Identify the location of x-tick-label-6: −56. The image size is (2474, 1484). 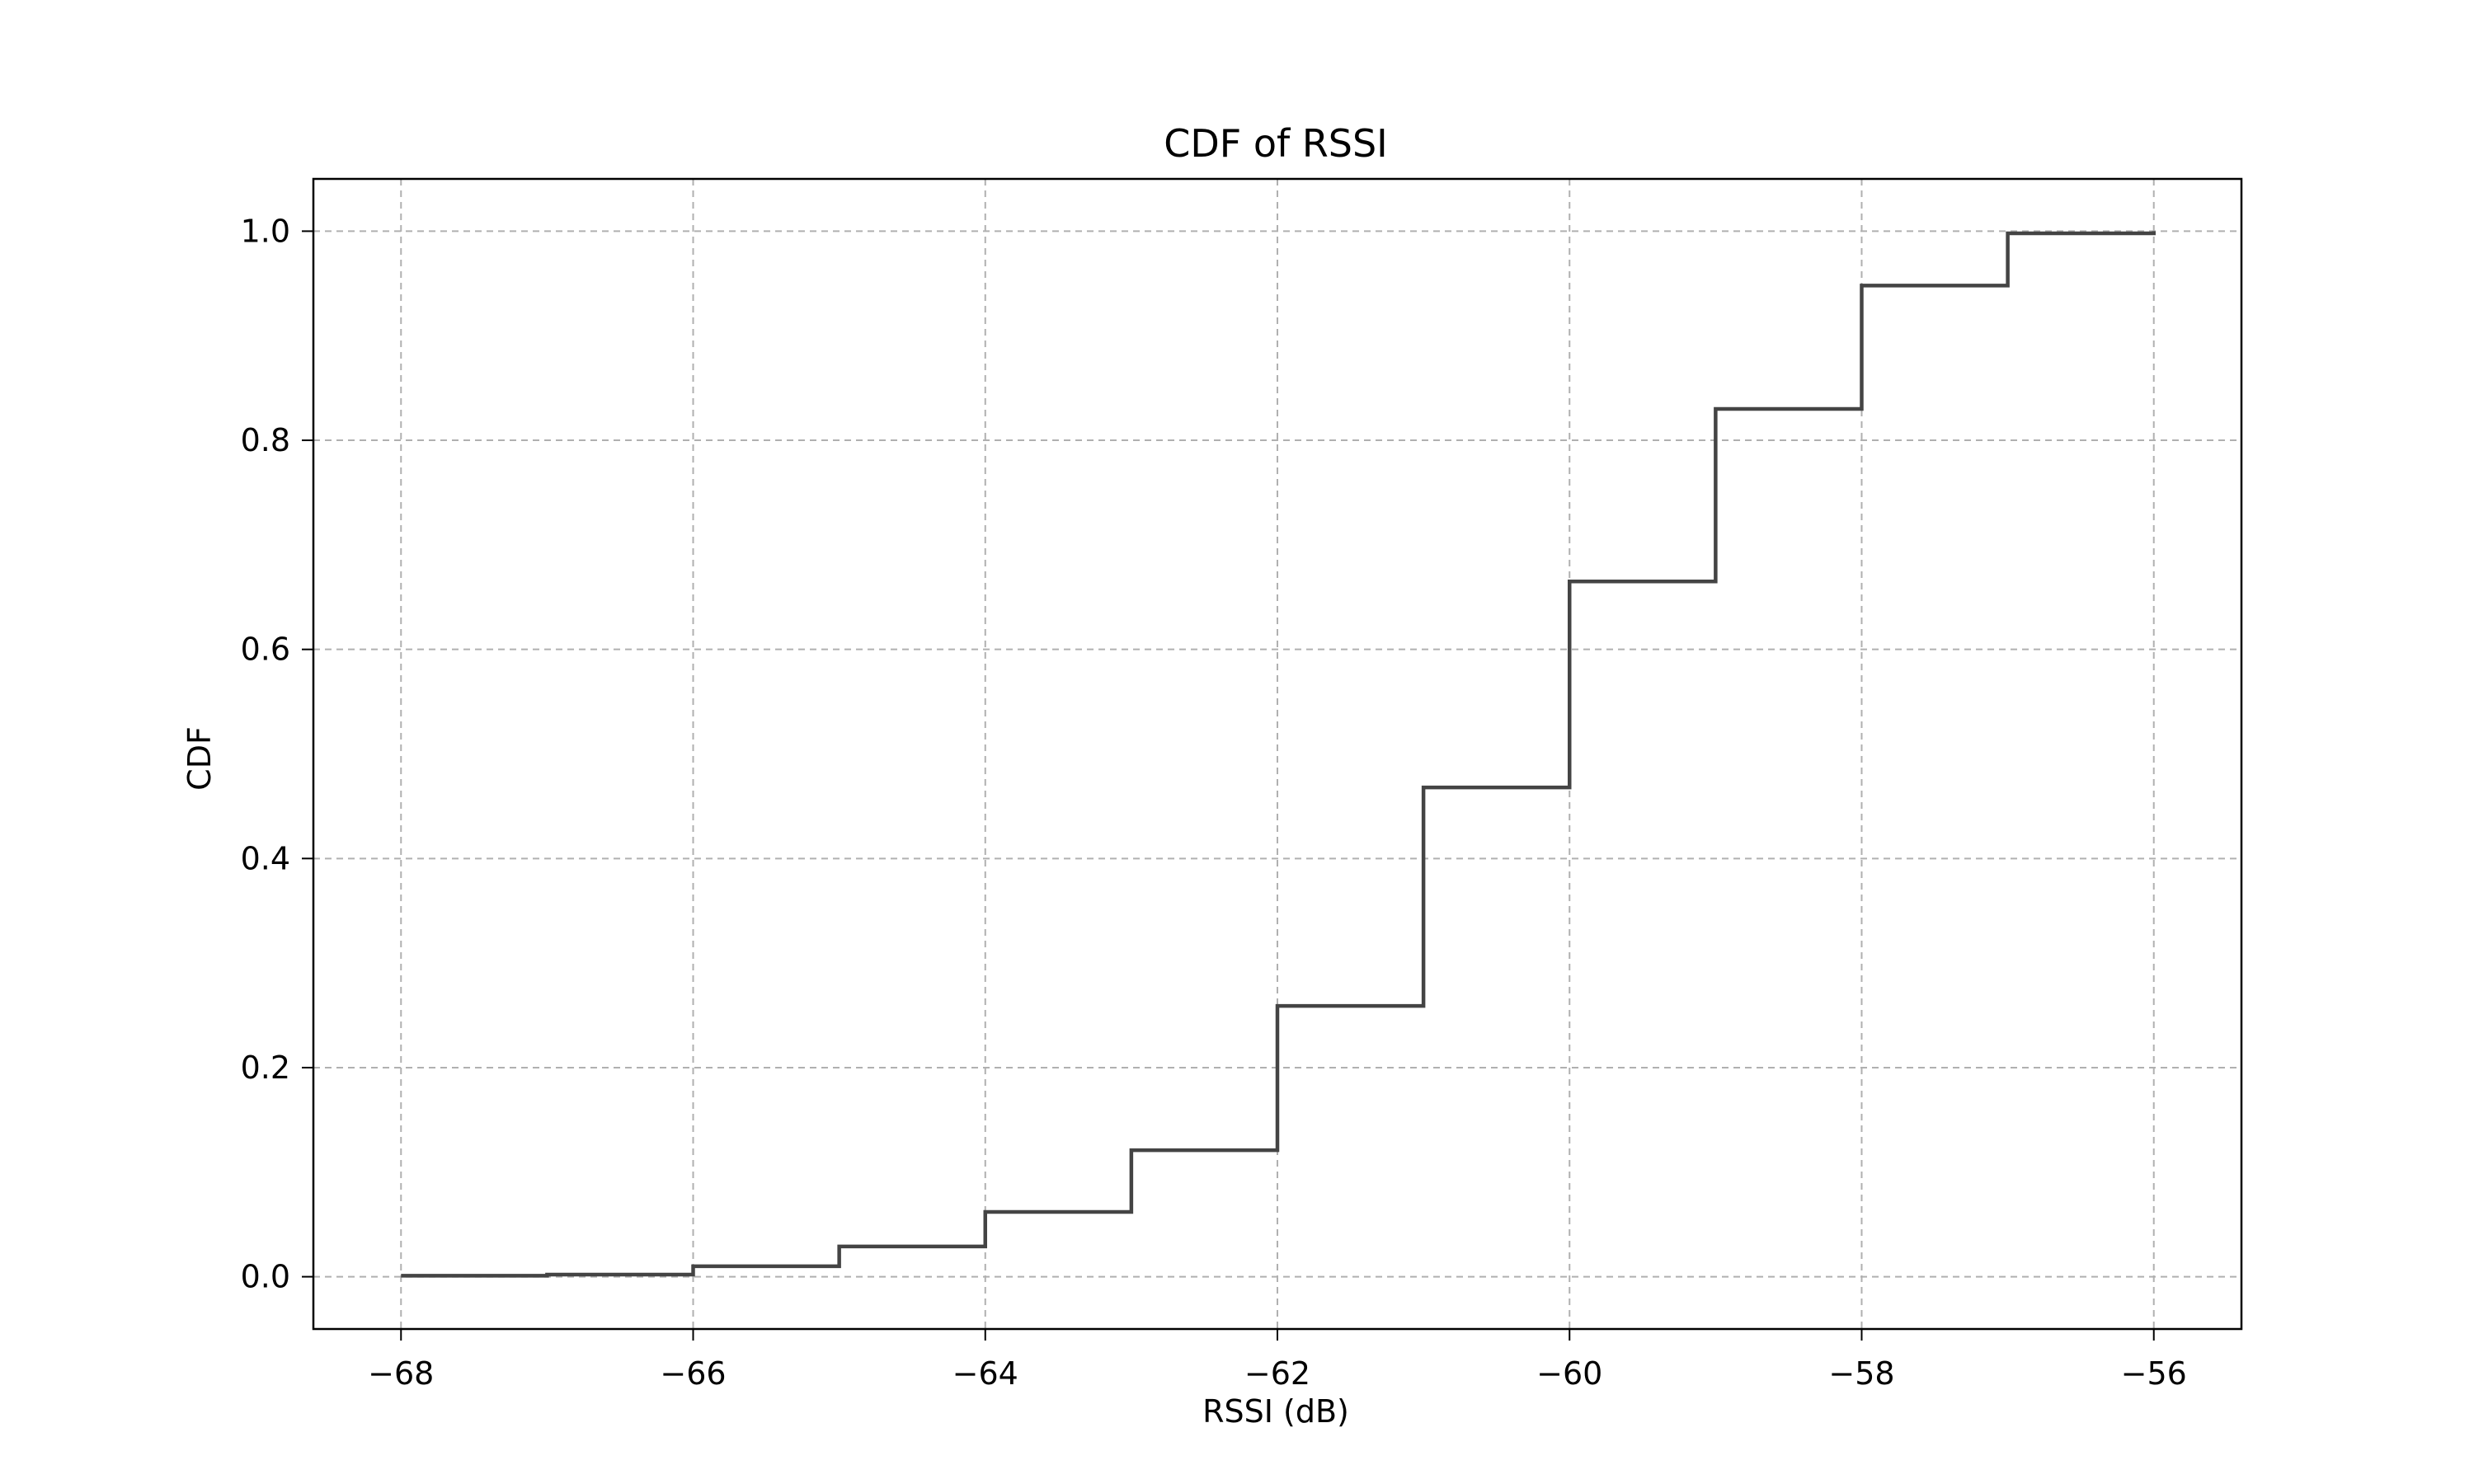
(2154, 1373).